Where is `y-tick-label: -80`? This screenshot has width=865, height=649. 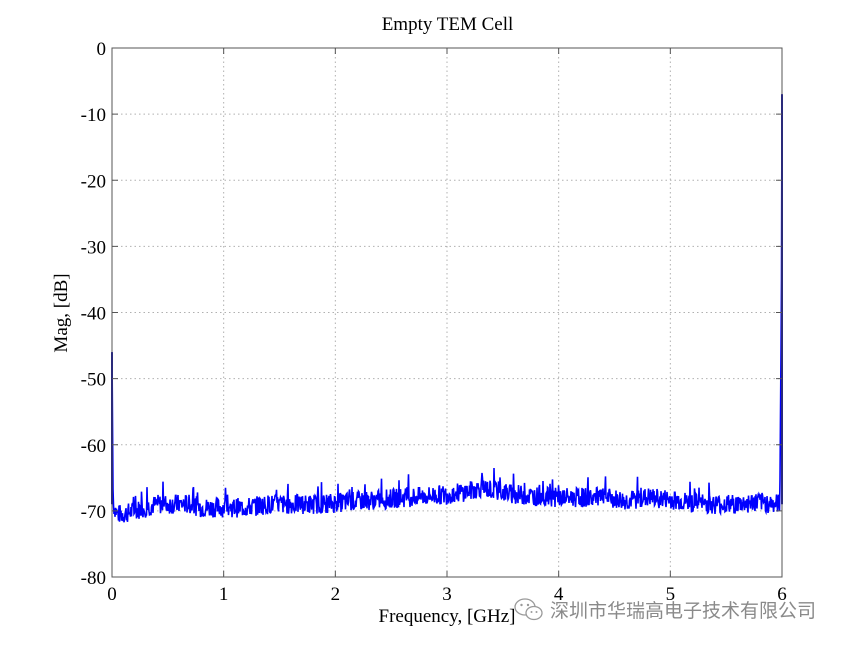 y-tick-label: -80 is located at coordinates (93, 578).